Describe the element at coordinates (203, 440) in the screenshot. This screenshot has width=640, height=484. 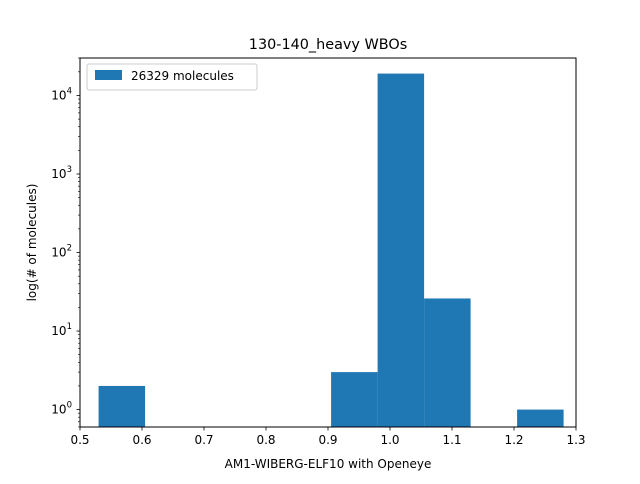
I see `x-tick-label-2: 0.7` at that location.